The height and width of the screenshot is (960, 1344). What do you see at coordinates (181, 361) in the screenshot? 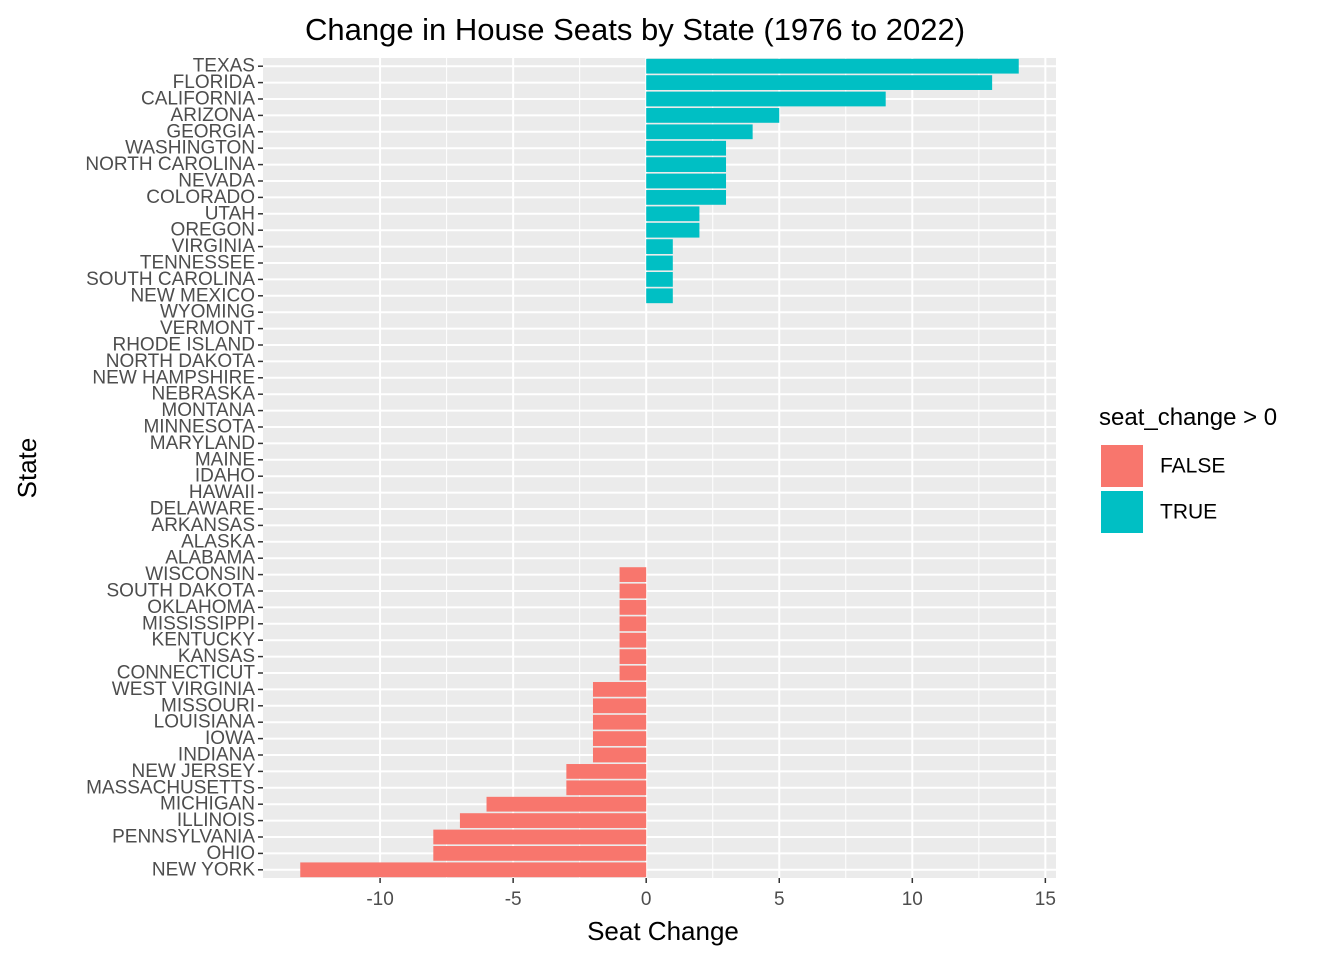
I see `y-tick-label: NORTH DAKOTA` at bounding box center [181, 361].